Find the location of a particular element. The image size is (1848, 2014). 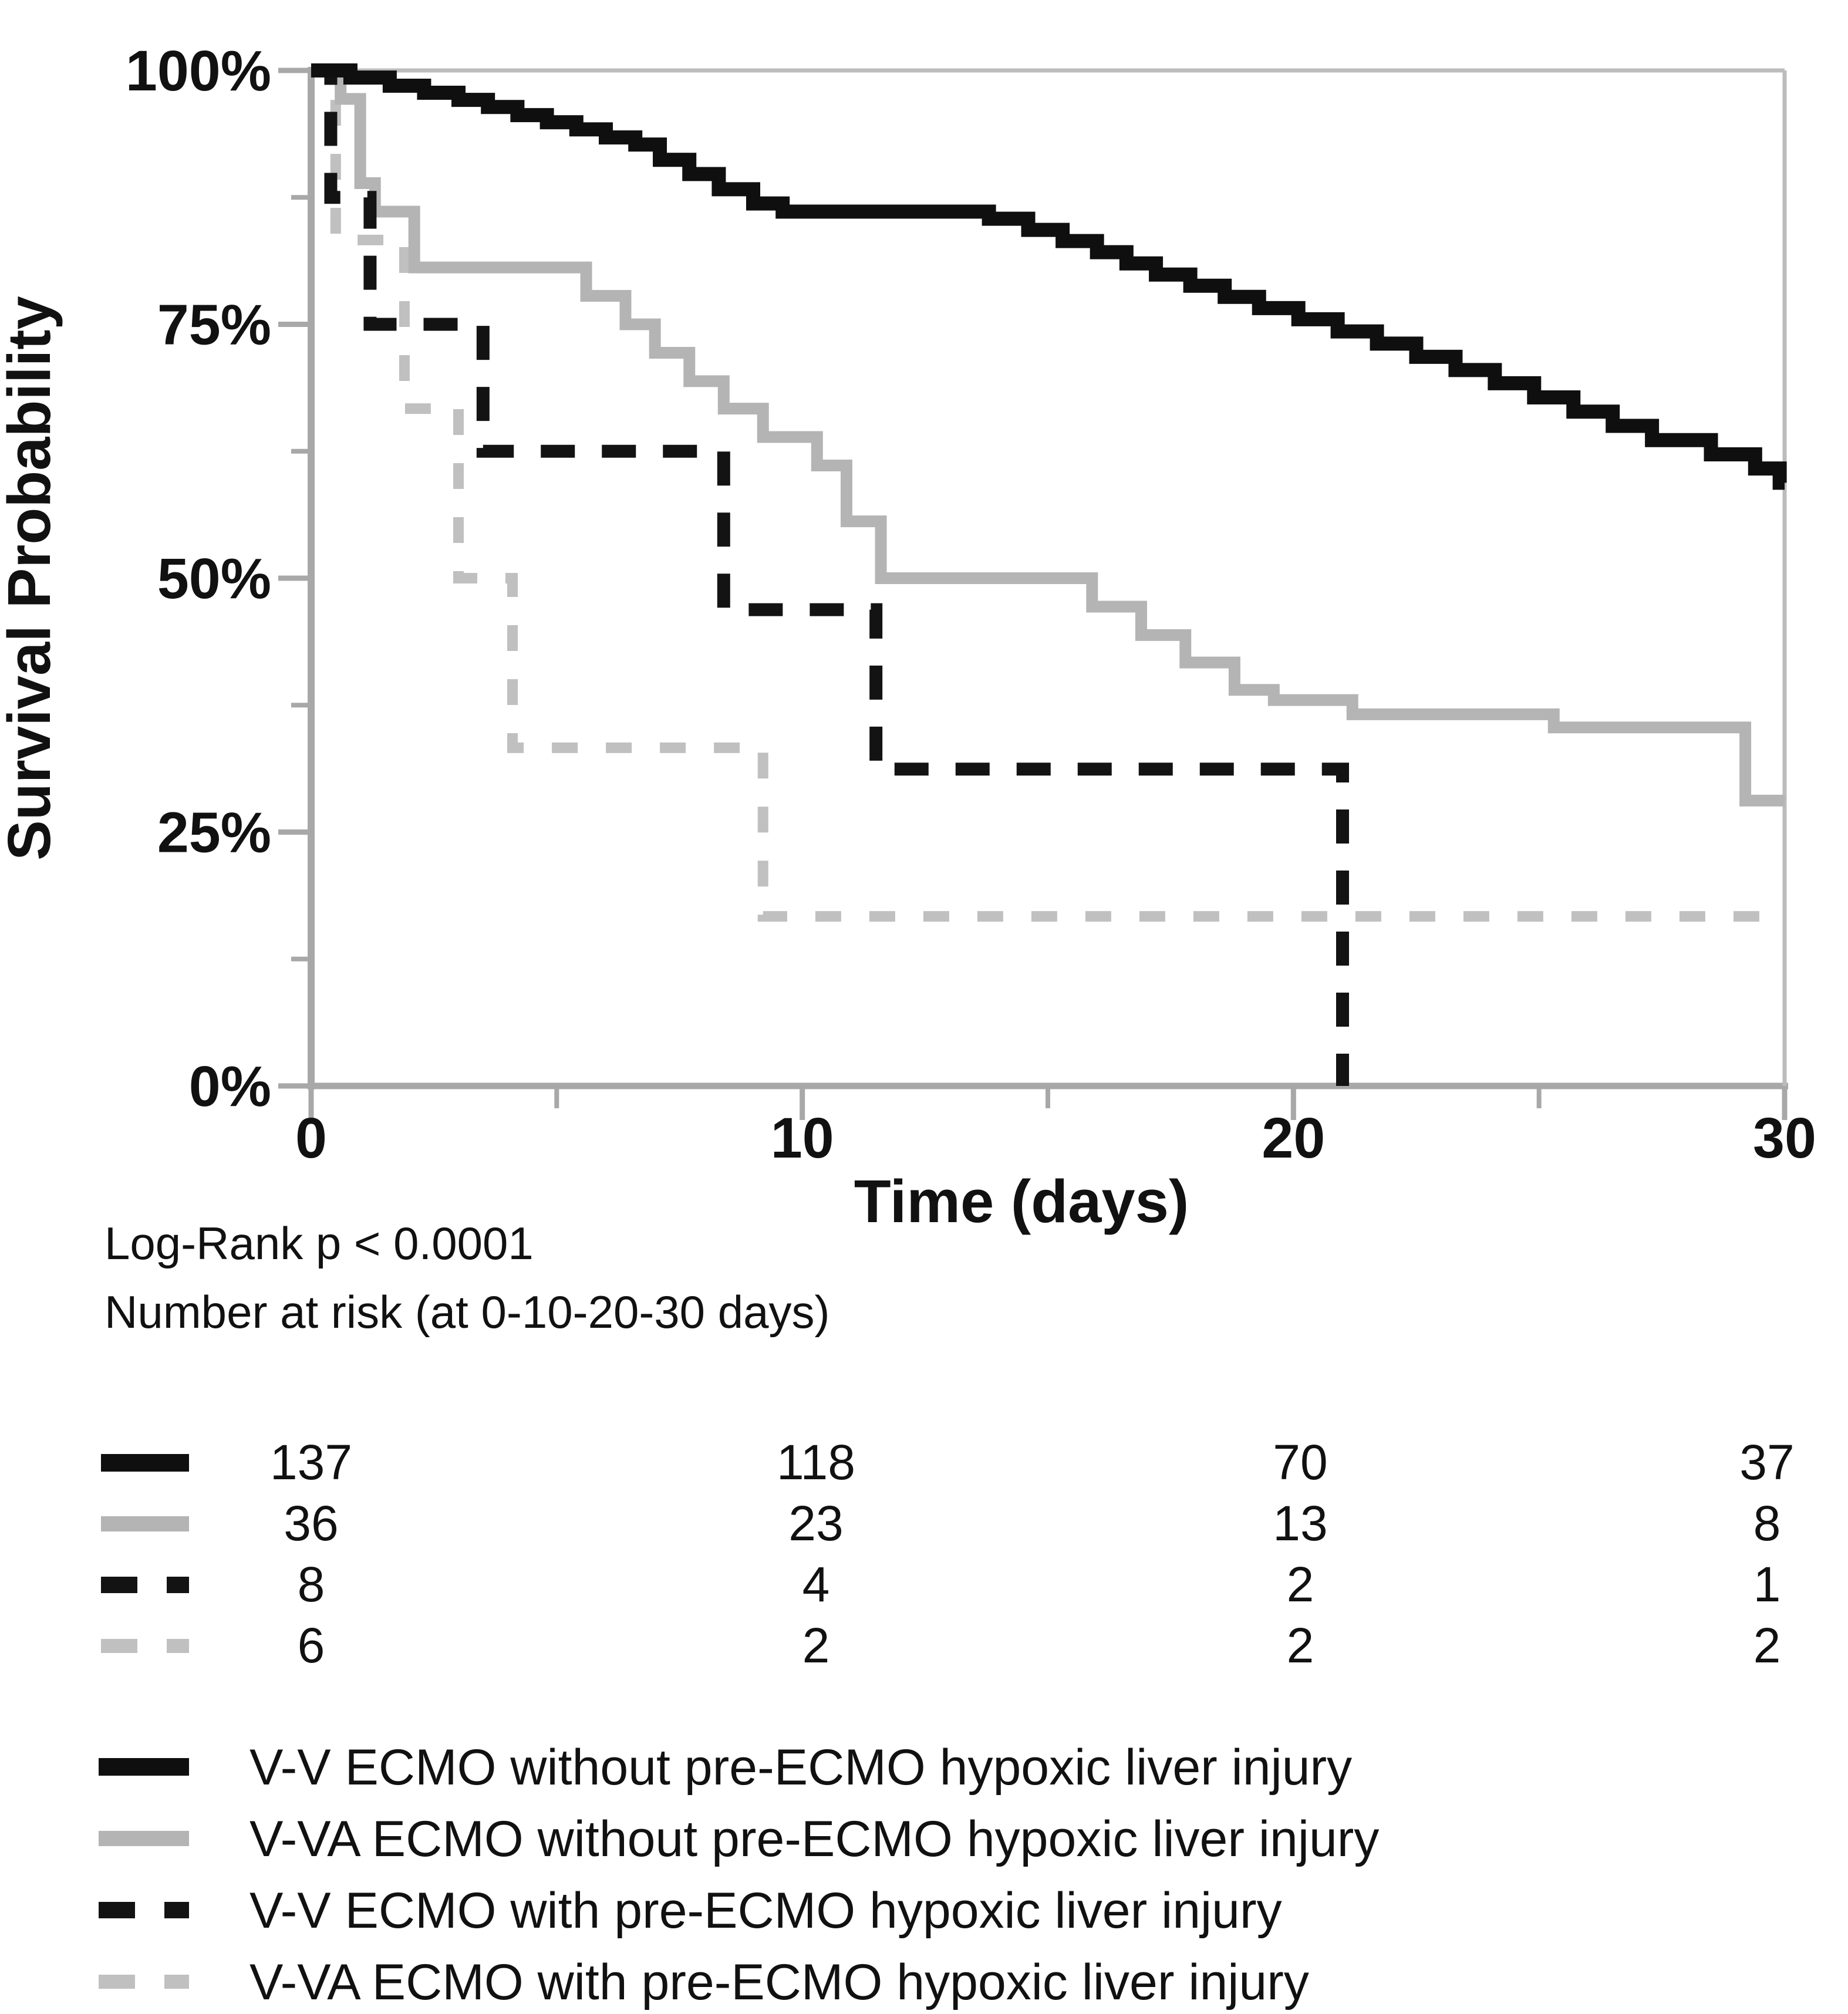

risk-row-vv-no-hli: 137 118 70 37 is located at coordinates (1032, 1462).